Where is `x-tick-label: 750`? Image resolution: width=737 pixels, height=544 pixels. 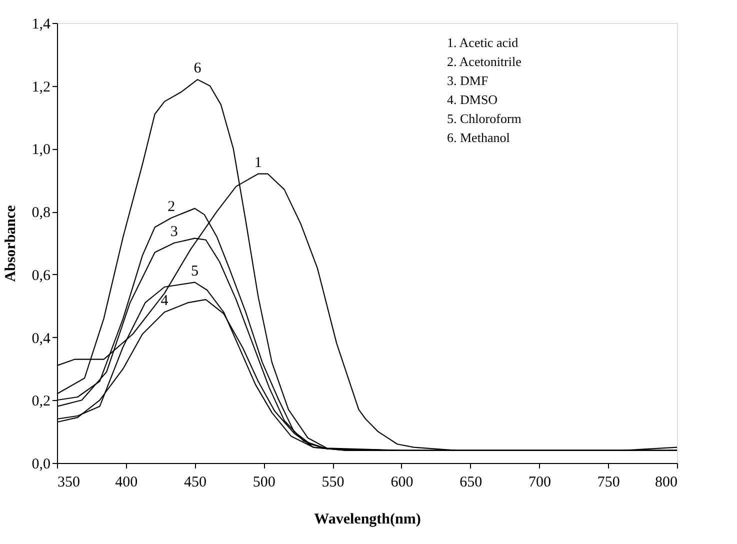
x-tick-label: 750 is located at coordinates (608, 482).